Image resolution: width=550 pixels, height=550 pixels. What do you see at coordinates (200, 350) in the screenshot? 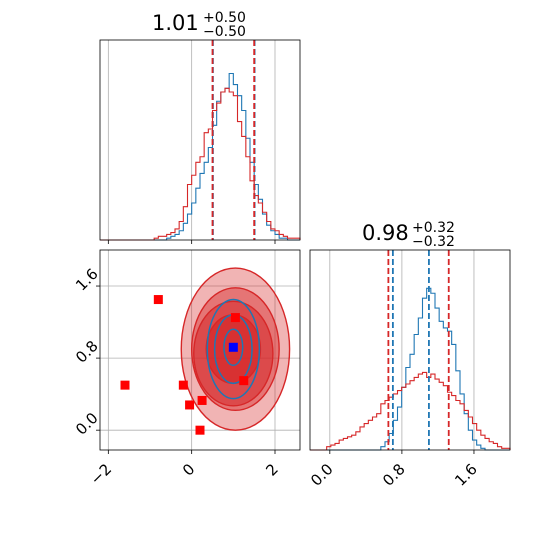
I see `joint-frame` at bounding box center [200, 350].